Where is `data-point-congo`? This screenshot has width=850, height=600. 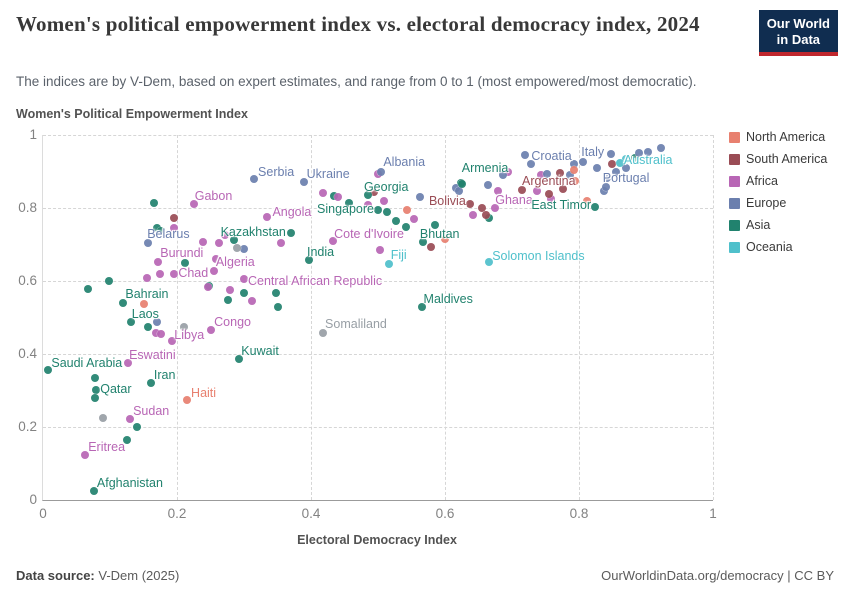 data-point-congo is located at coordinates (211, 329).